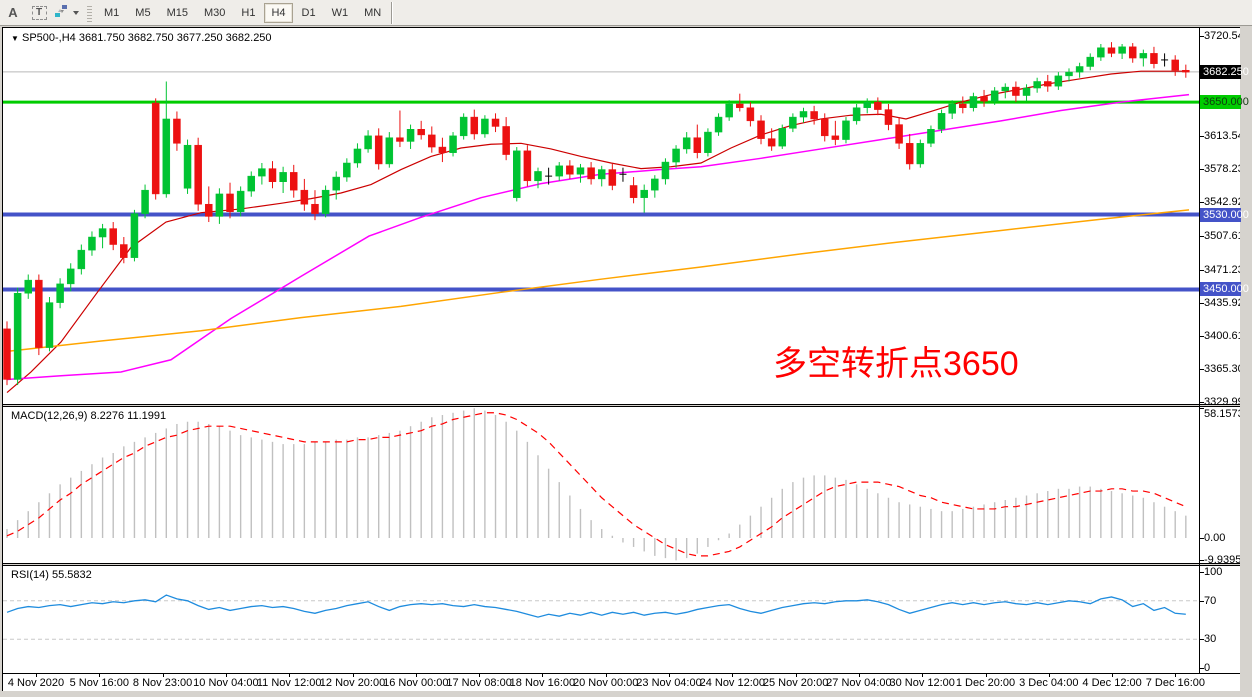 This screenshot has width=1252, height=697. Describe the element at coordinates (175, 38) in the screenshot. I see `ohlc-values-label: 3681.750 3682.750 3677.250 3682.250` at that location.